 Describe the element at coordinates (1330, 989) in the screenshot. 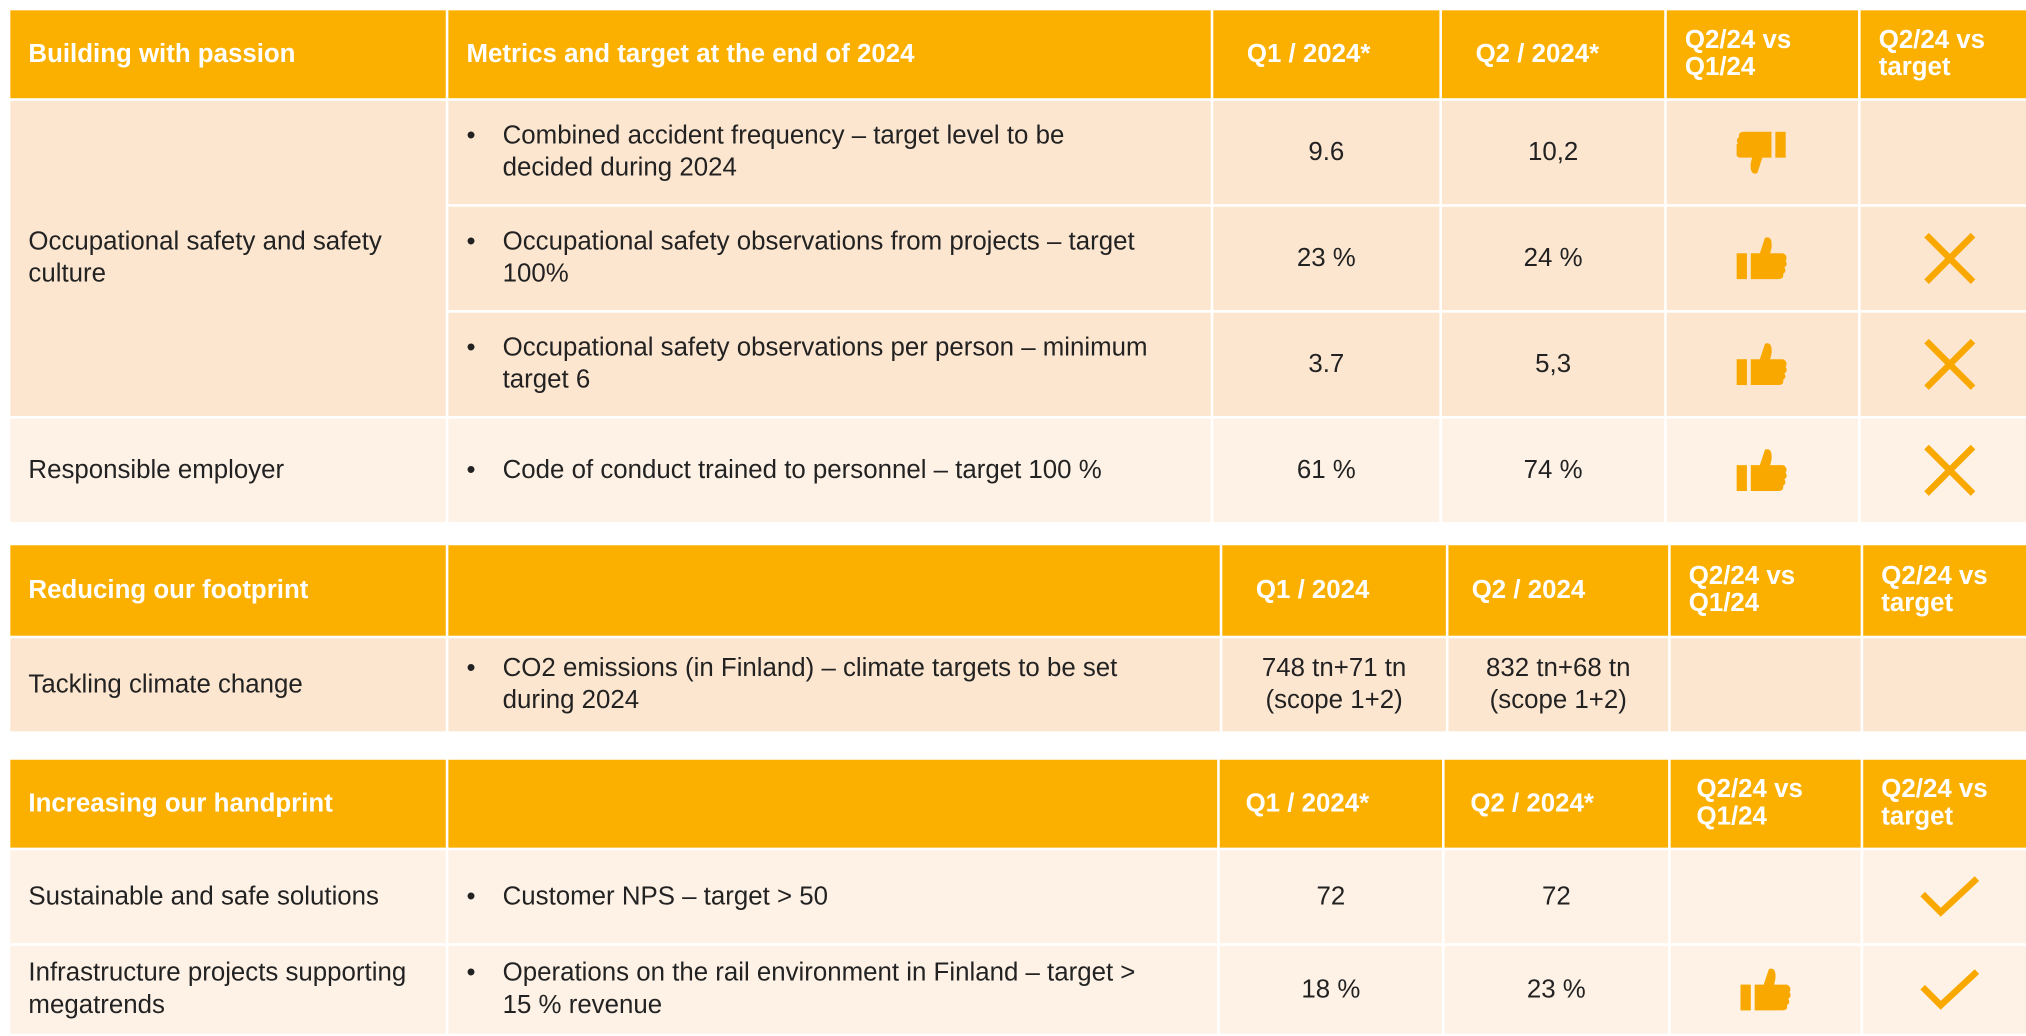

I see `q1-cell: 18 %` at that location.